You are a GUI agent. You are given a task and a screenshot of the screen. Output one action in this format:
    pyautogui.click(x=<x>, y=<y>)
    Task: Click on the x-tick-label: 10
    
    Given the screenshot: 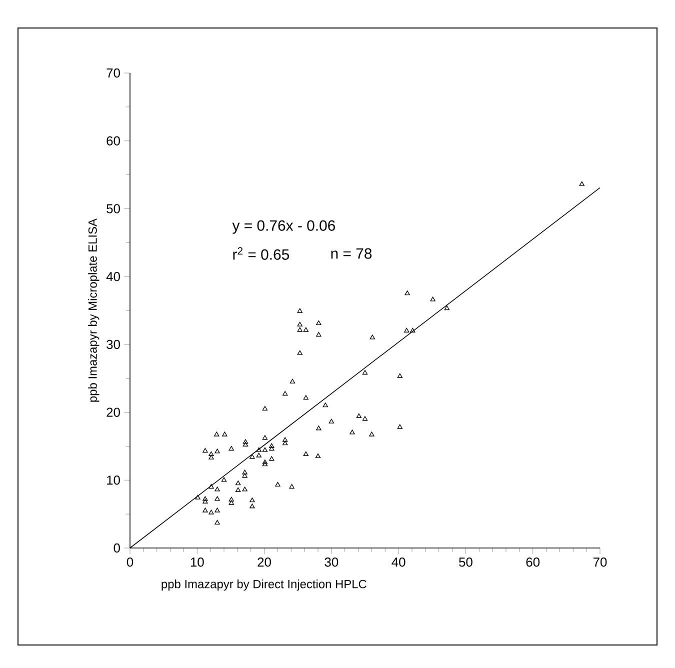 What is the action you would take?
    pyautogui.click(x=197, y=562)
    